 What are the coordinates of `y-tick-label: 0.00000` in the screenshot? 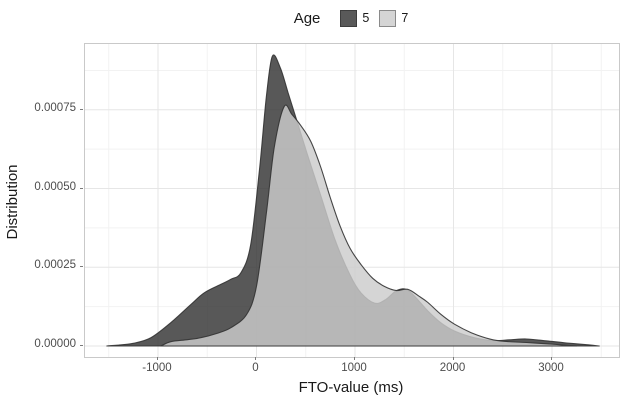 It's located at (55, 343).